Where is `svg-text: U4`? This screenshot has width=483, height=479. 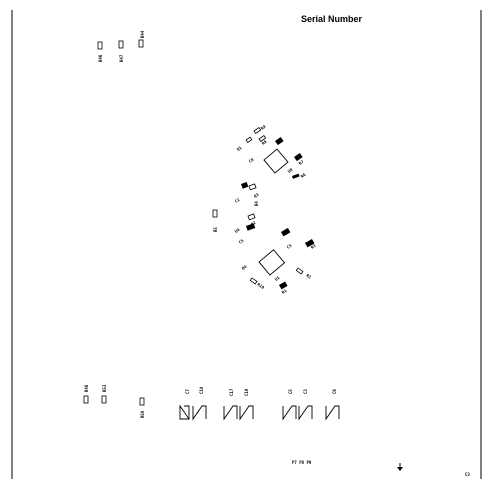 svg-text: U4 is located at coordinates (237, 230).